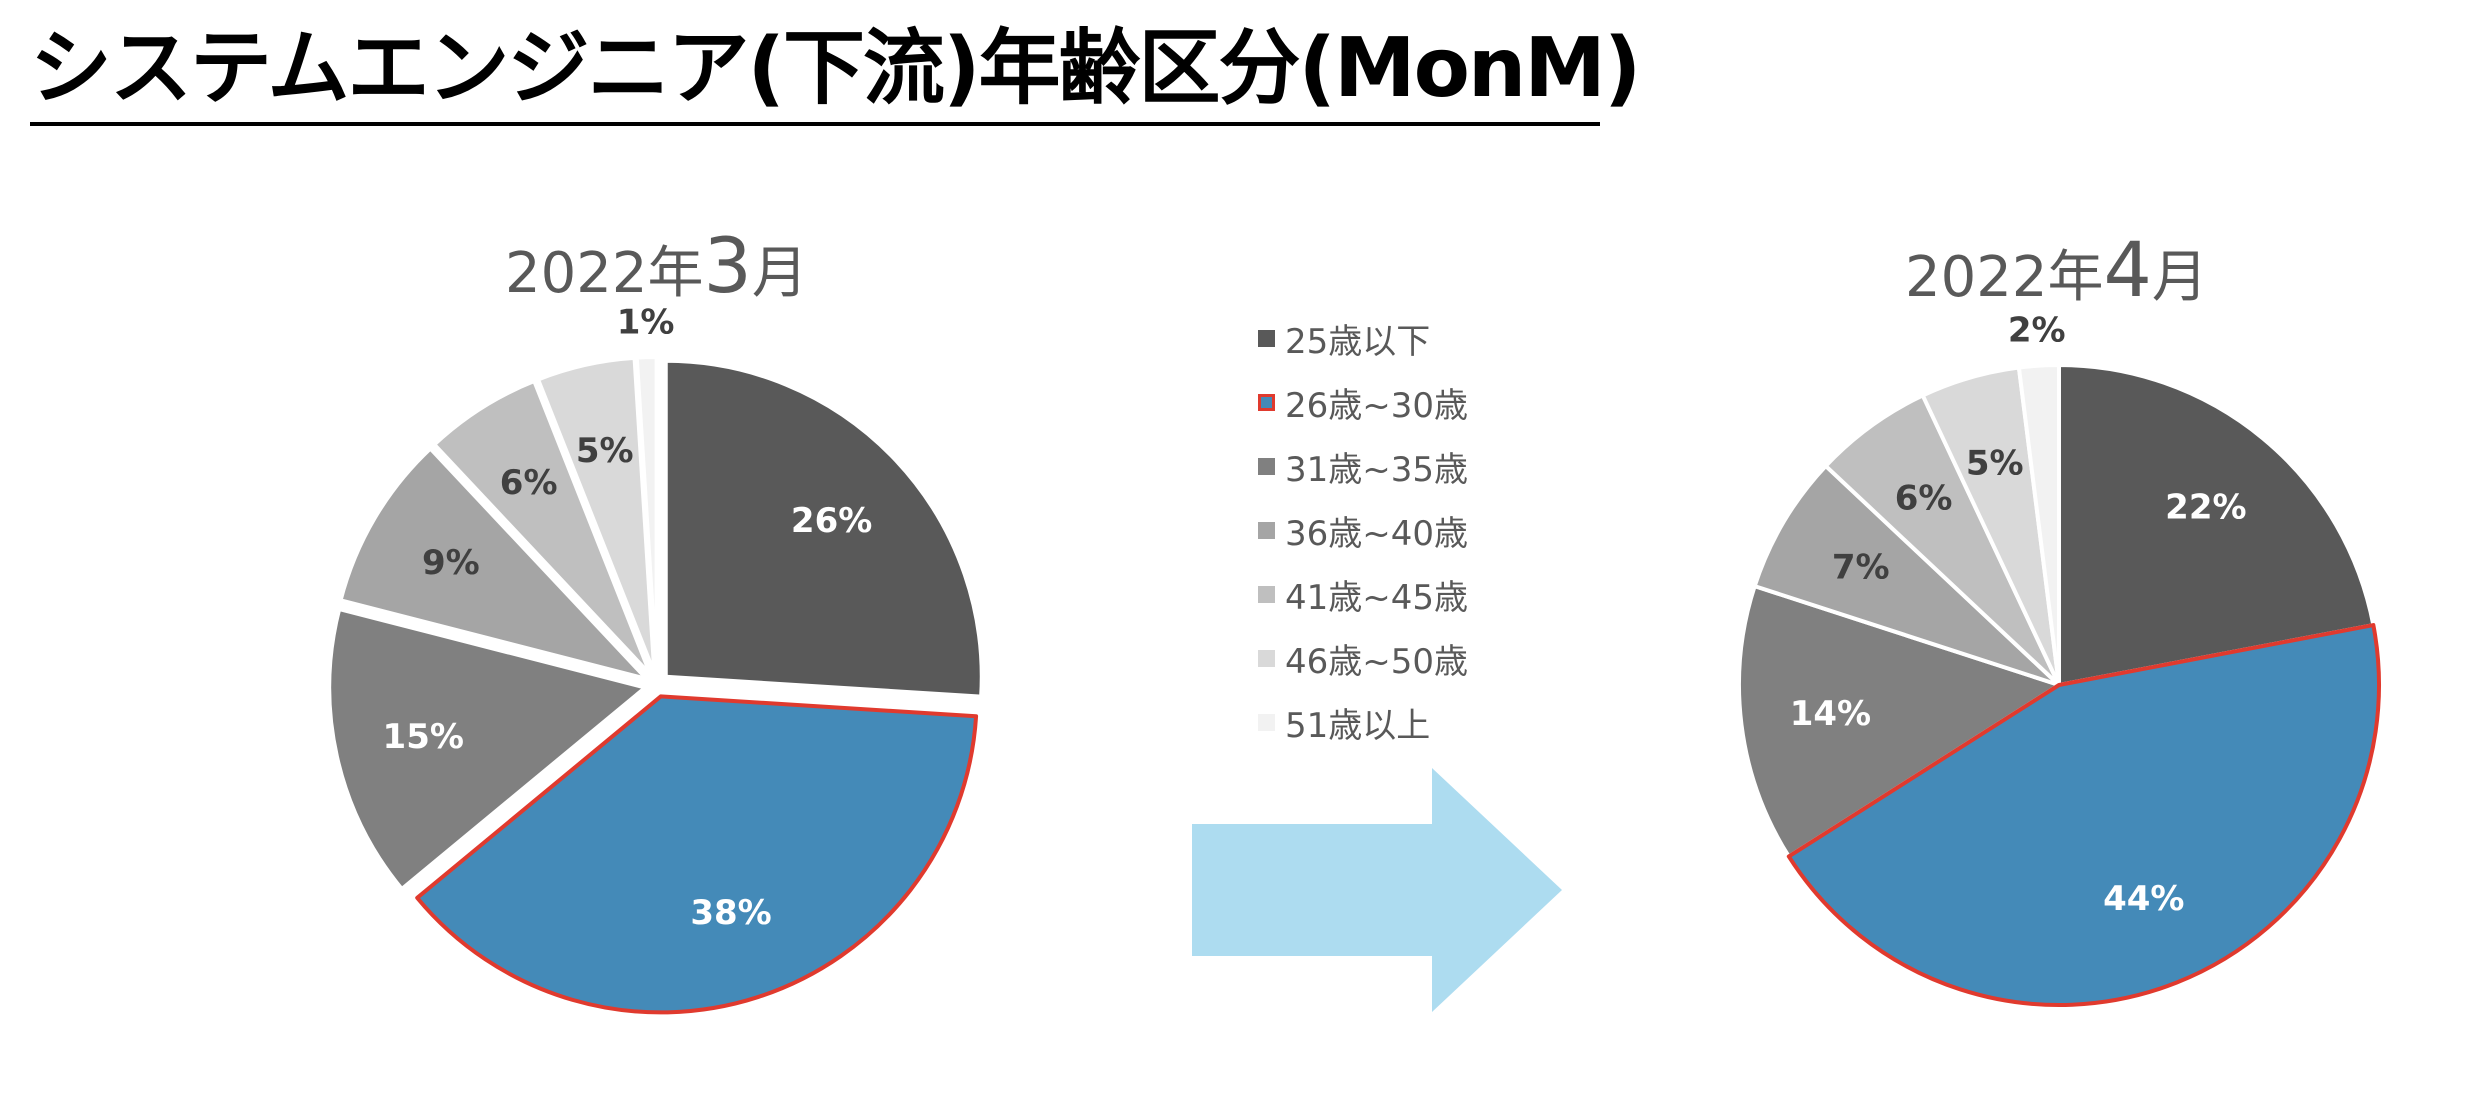 The width and height of the screenshot is (2470, 1102). What do you see at coordinates (2127, 269) in the screenshot?
I see `chart-title-month-number: 4` at bounding box center [2127, 269].